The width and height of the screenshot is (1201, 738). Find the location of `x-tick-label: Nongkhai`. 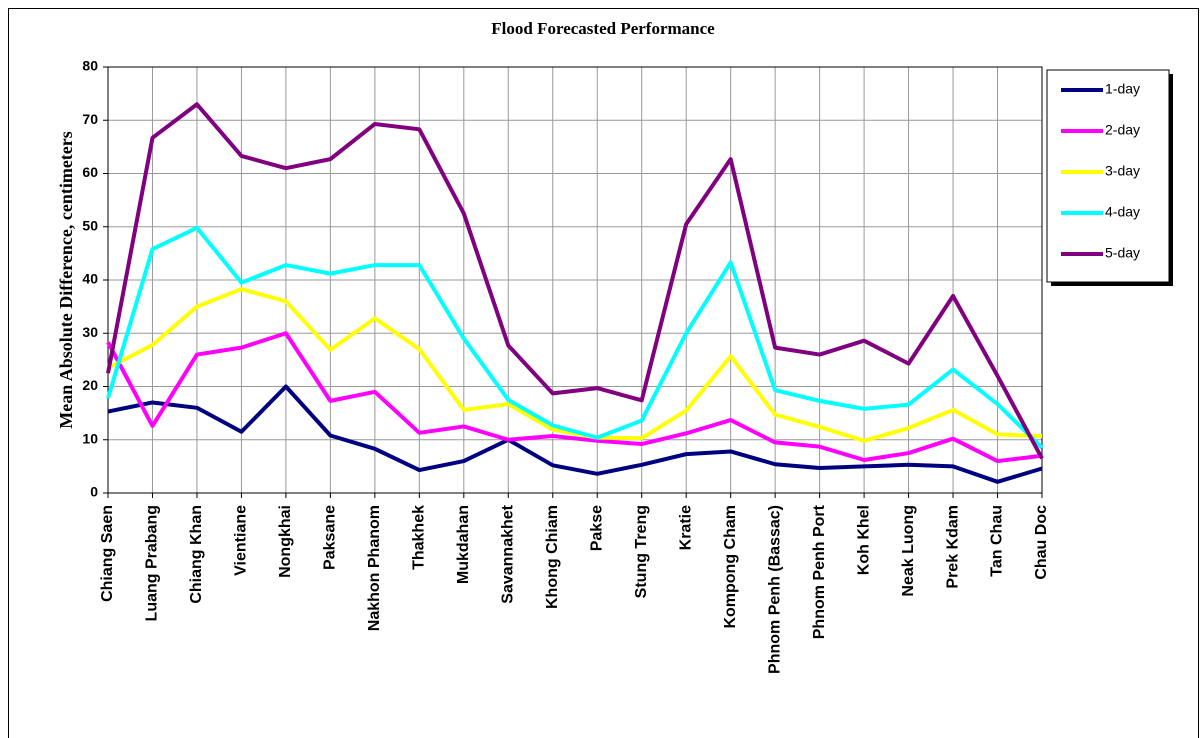

x-tick-label: Nongkhai is located at coordinates (285, 541).